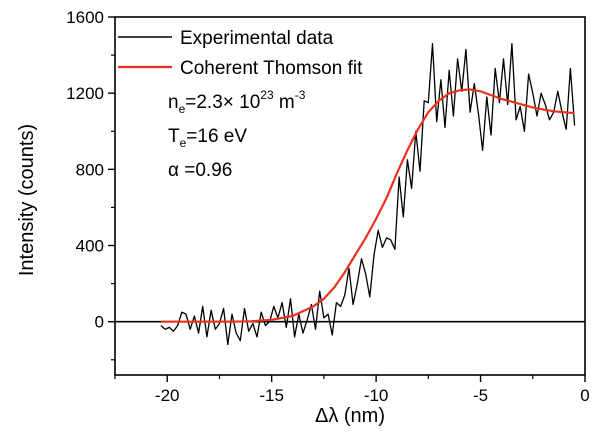 The image size is (598, 434). Describe the element at coordinates (240, 53) in the screenshot. I see `legend: Experimental data Coherent Thomson fit` at that location.